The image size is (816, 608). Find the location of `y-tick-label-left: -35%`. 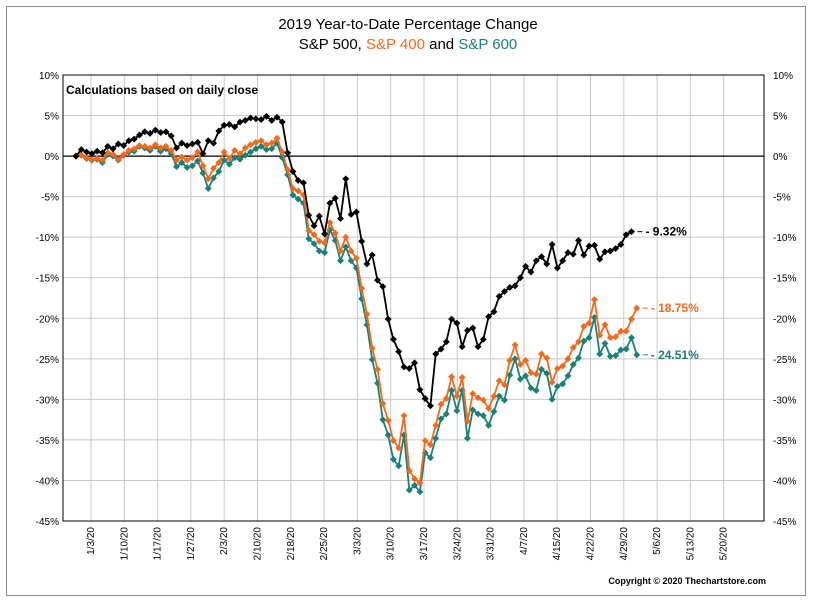

y-tick-label-left: -35% is located at coordinates (47, 441).